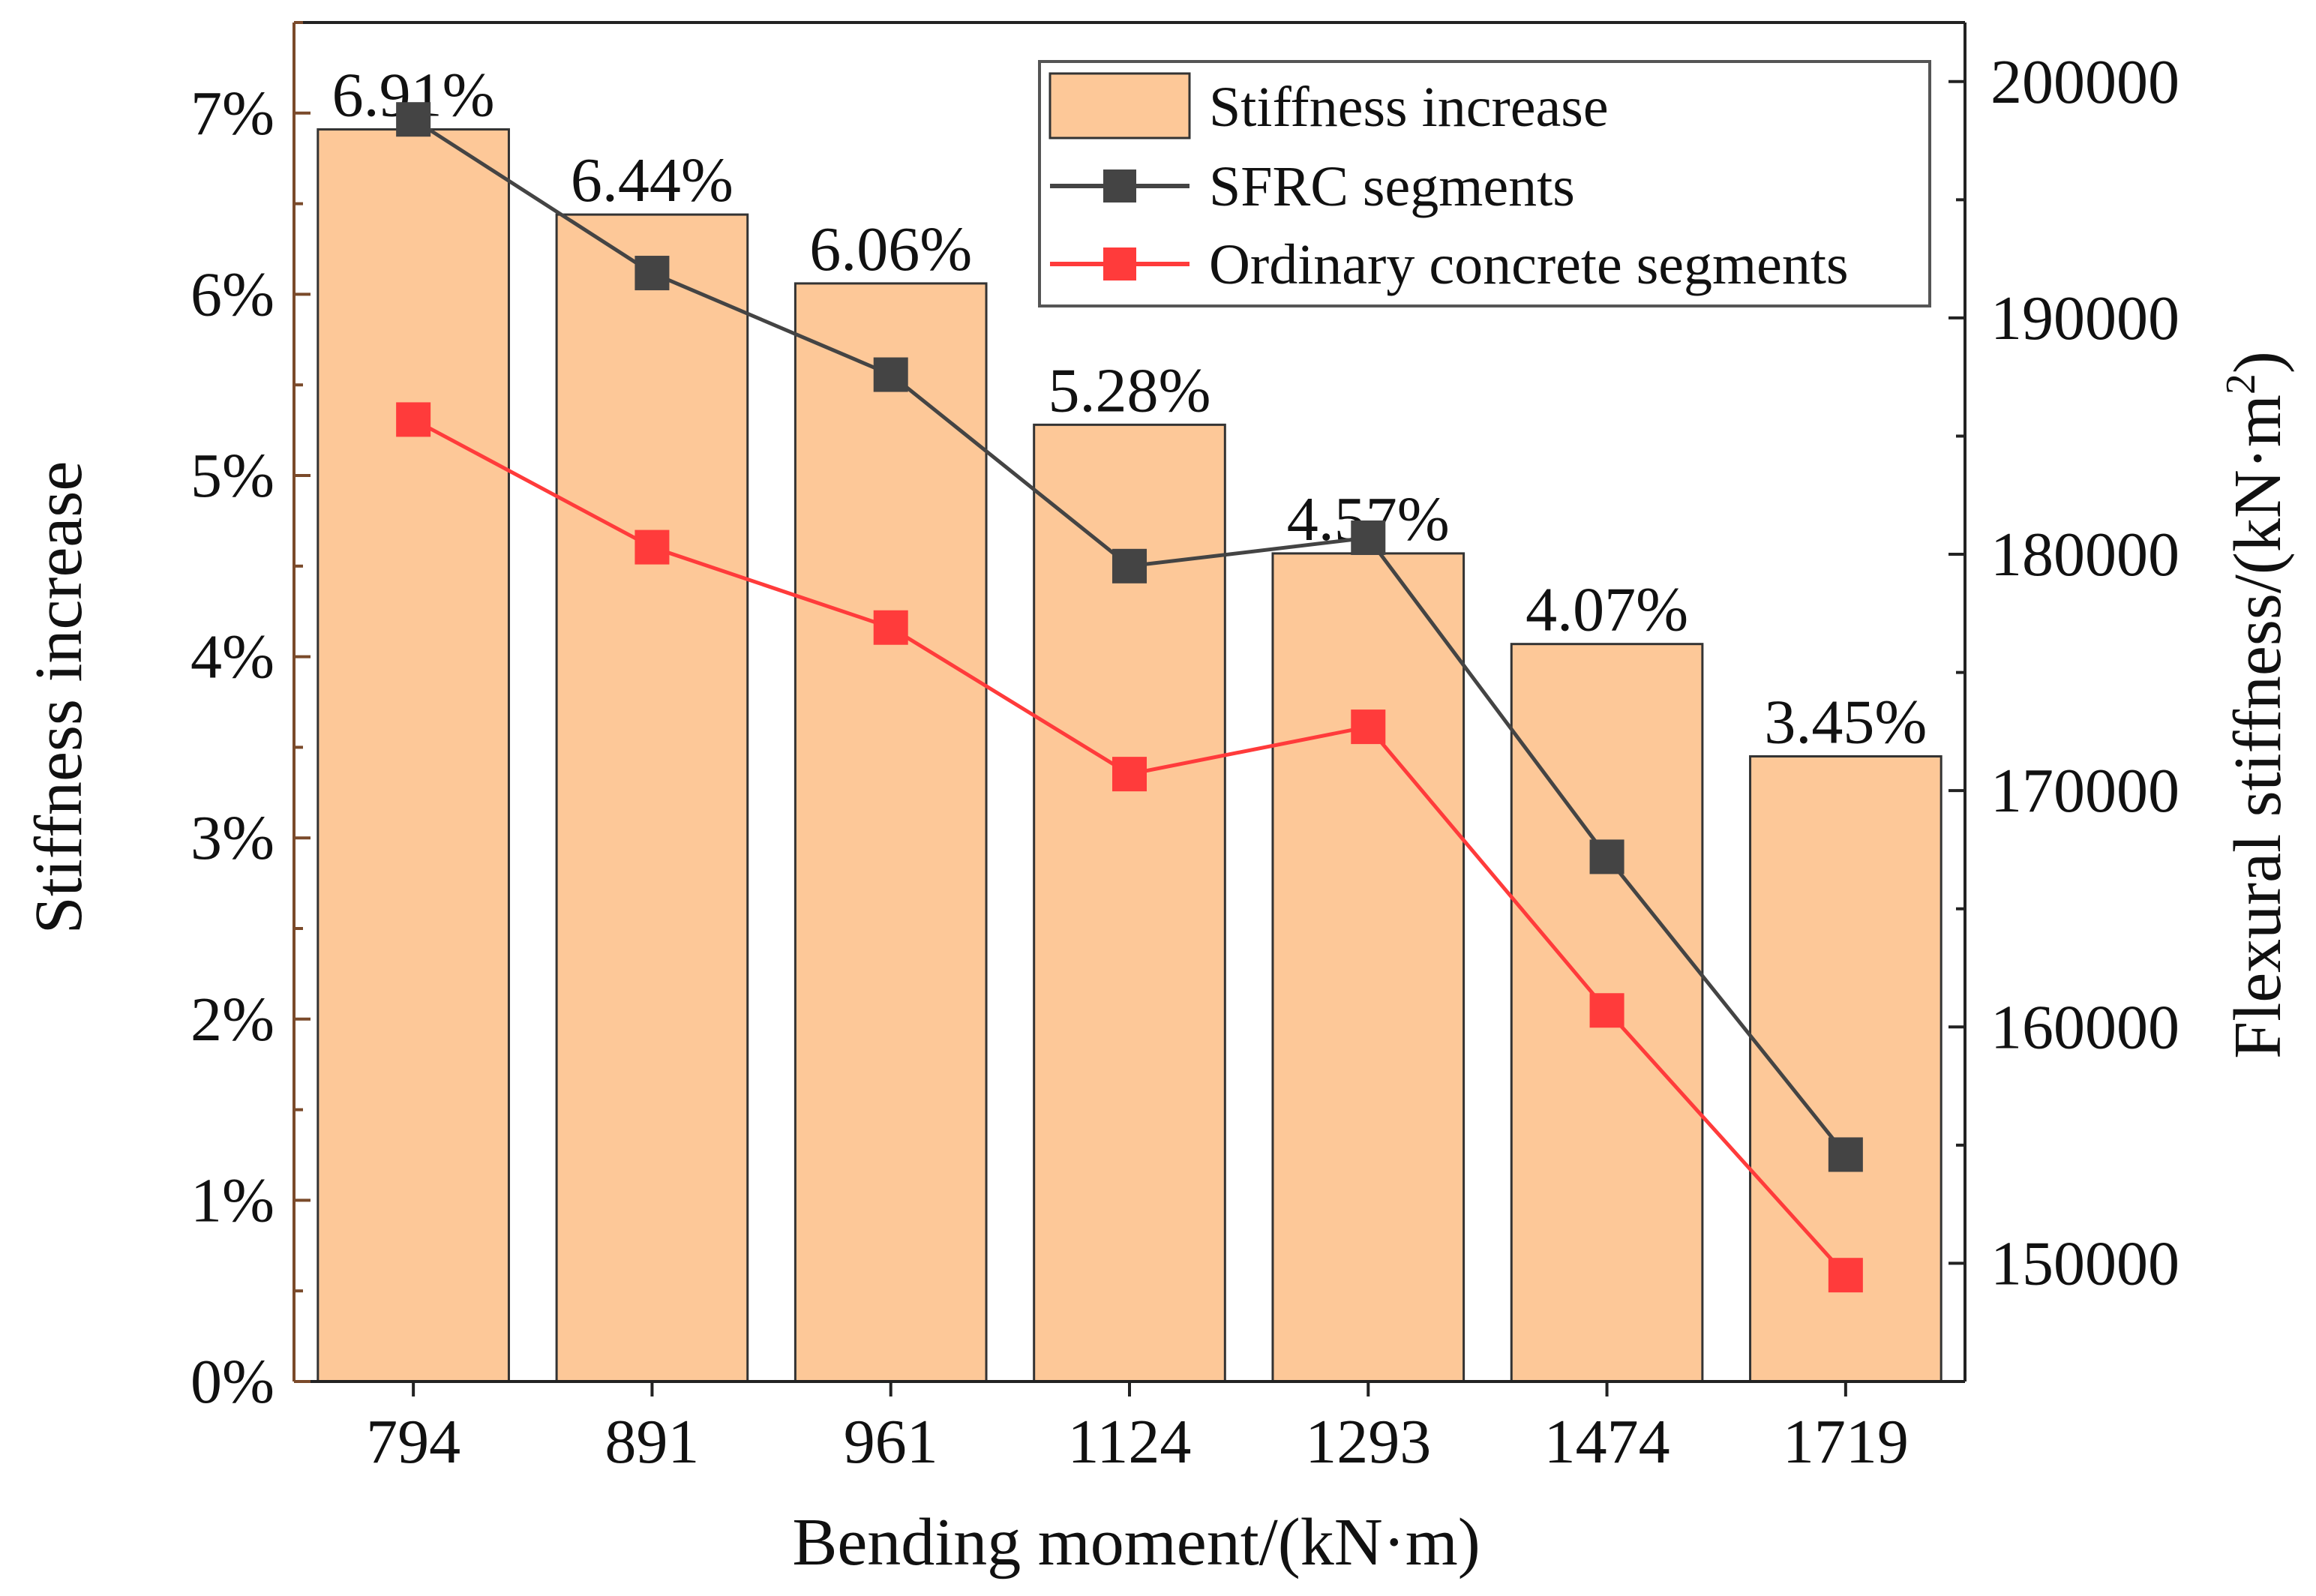  I want to click on legend-marker-ordinary, so click(1119, 264).